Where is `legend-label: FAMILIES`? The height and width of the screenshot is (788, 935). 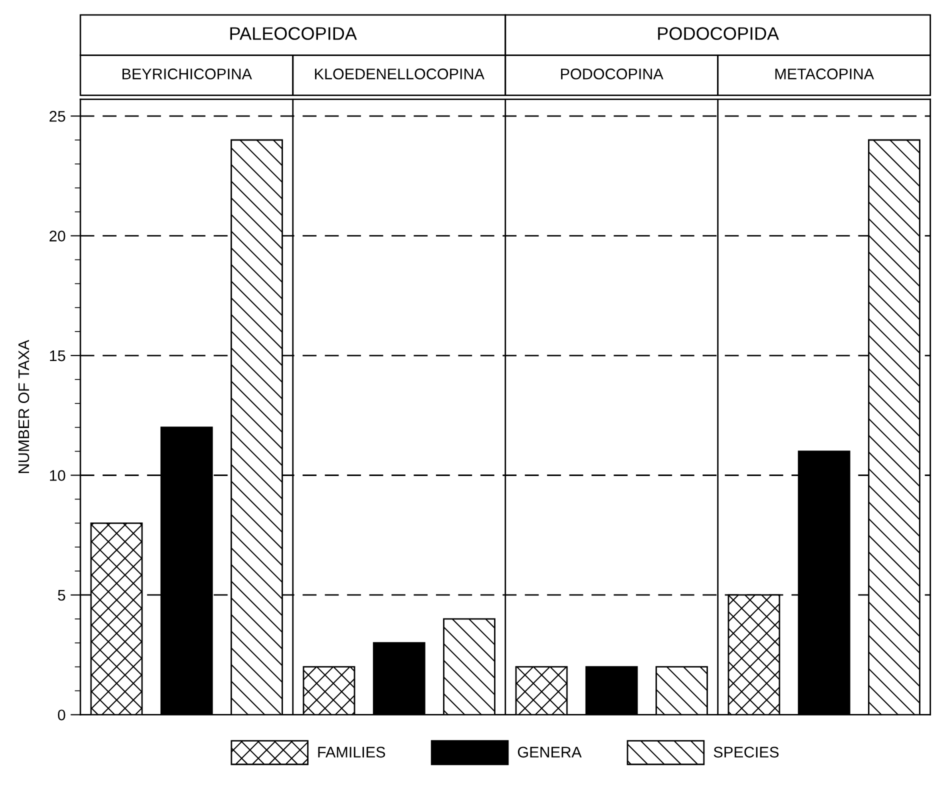 legend-label: FAMILIES is located at coordinates (352, 752).